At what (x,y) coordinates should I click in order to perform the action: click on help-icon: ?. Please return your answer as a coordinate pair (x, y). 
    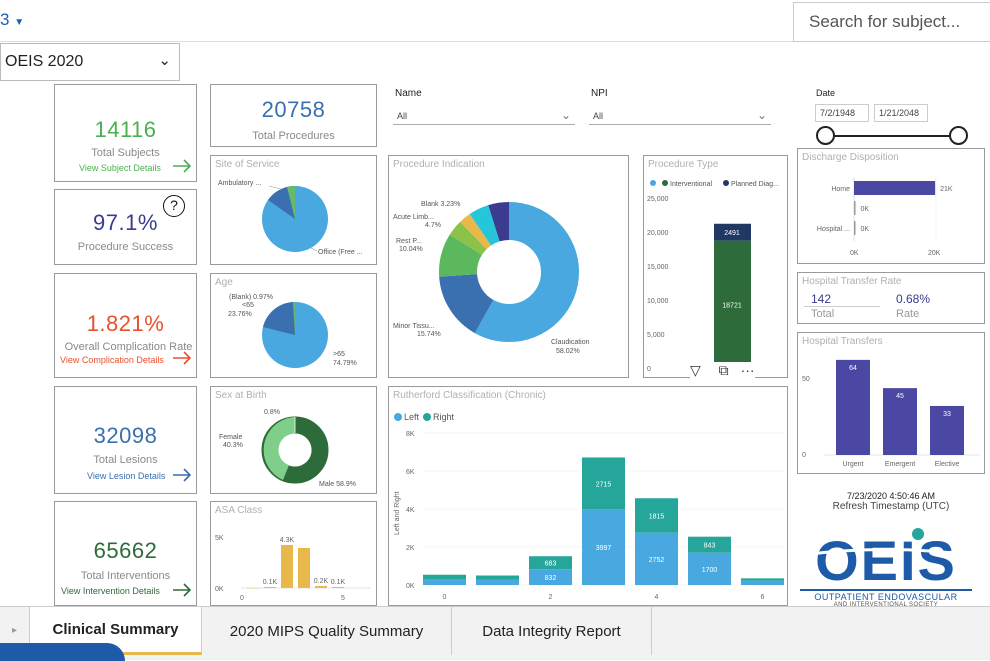
    Looking at the image, I should click on (174, 206).